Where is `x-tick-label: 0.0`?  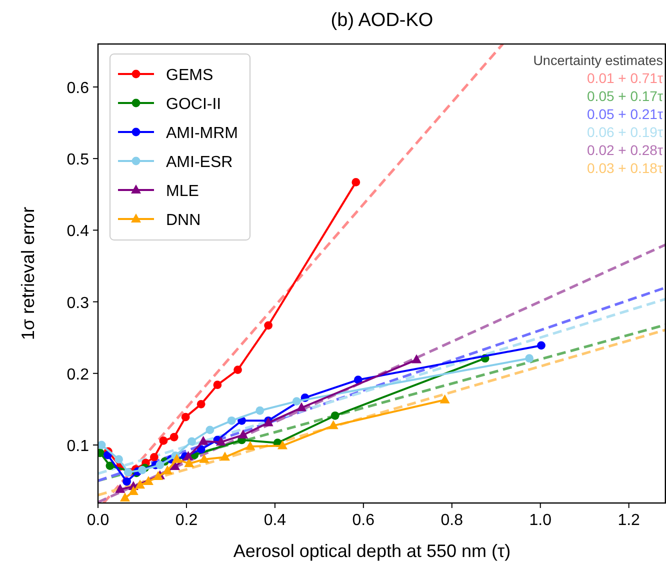 x-tick-label: 0.0 is located at coordinates (98, 520).